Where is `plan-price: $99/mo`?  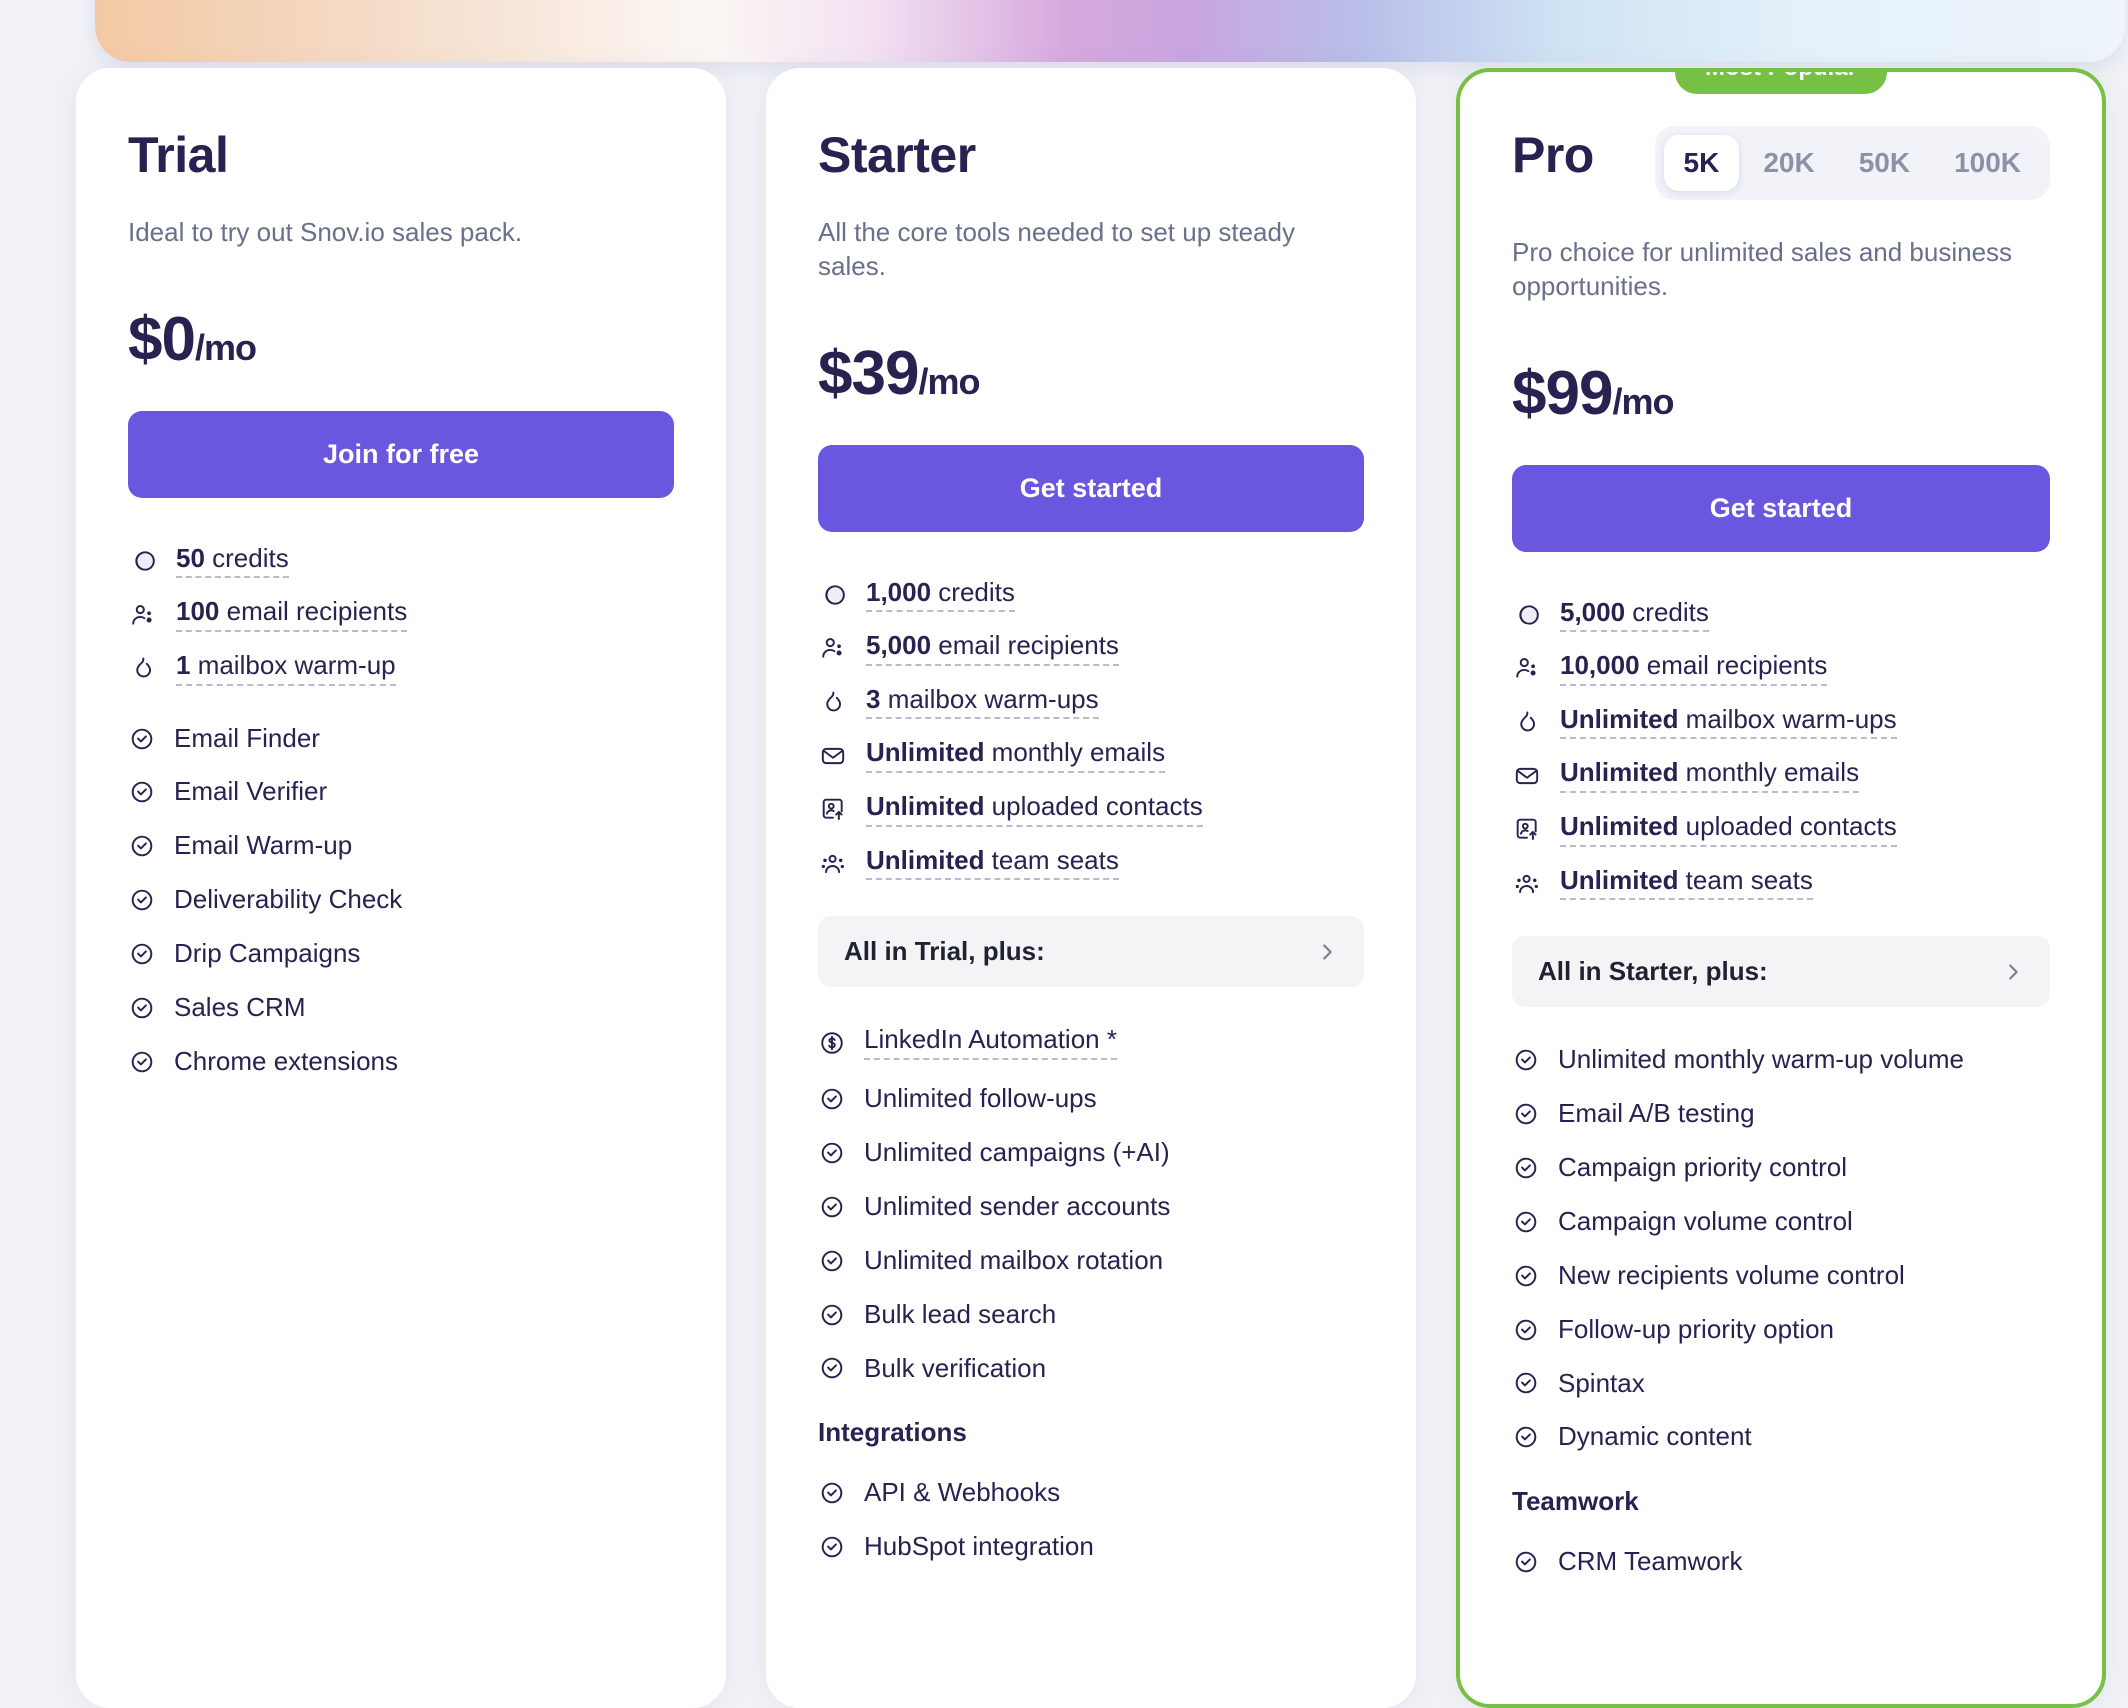
plan-price: $99/mo is located at coordinates (1781, 393).